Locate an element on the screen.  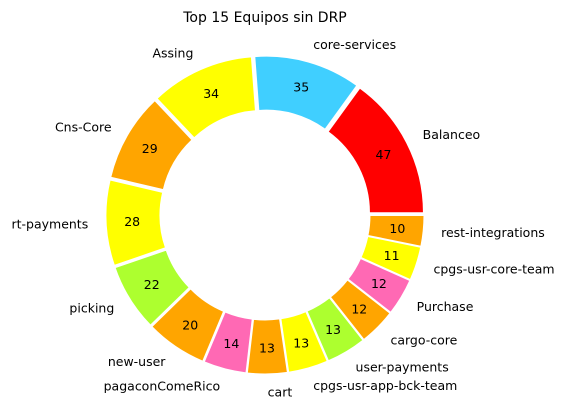
slice-rest-integrations is located at coordinates (396, 231).